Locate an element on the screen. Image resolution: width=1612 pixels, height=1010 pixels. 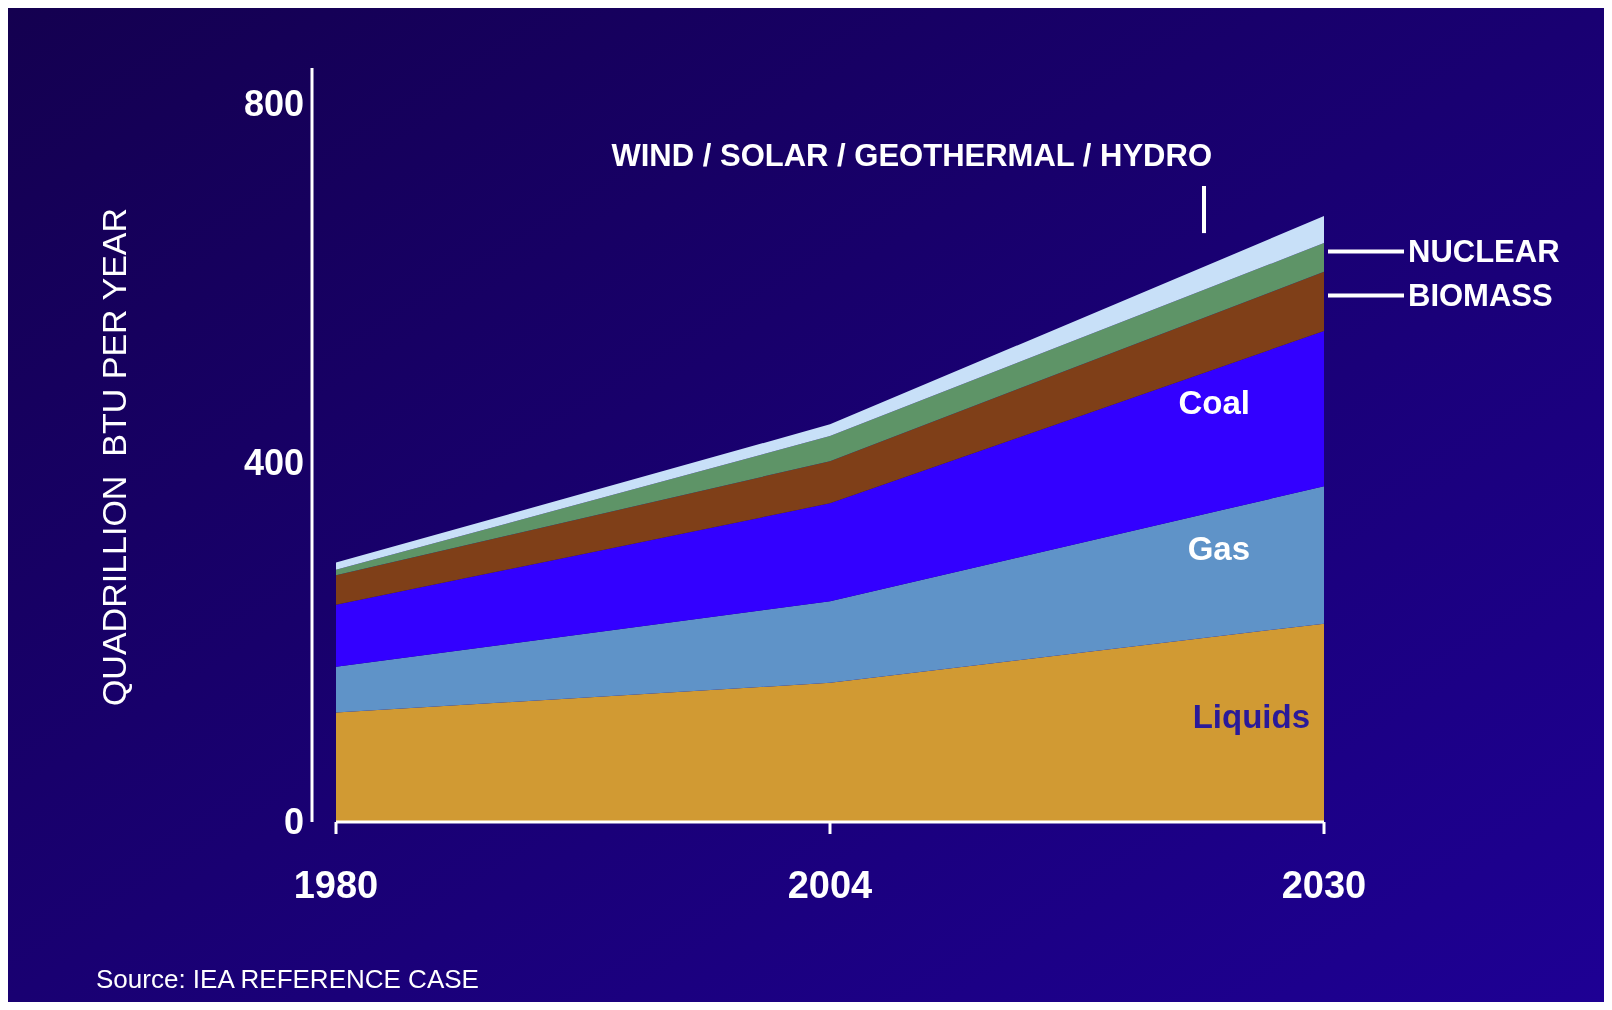
text: WIND / SOLAR / GEOTHERMAL / HYDRO is located at coordinates (911, 155).